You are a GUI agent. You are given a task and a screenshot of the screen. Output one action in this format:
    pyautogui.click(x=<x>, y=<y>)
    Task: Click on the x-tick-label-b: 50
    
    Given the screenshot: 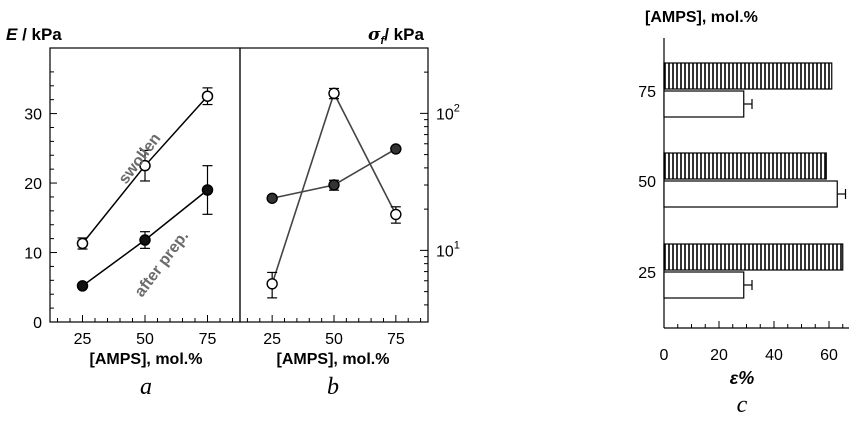 What is the action you would take?
    pyautogui.click(x=334, y=339)
    